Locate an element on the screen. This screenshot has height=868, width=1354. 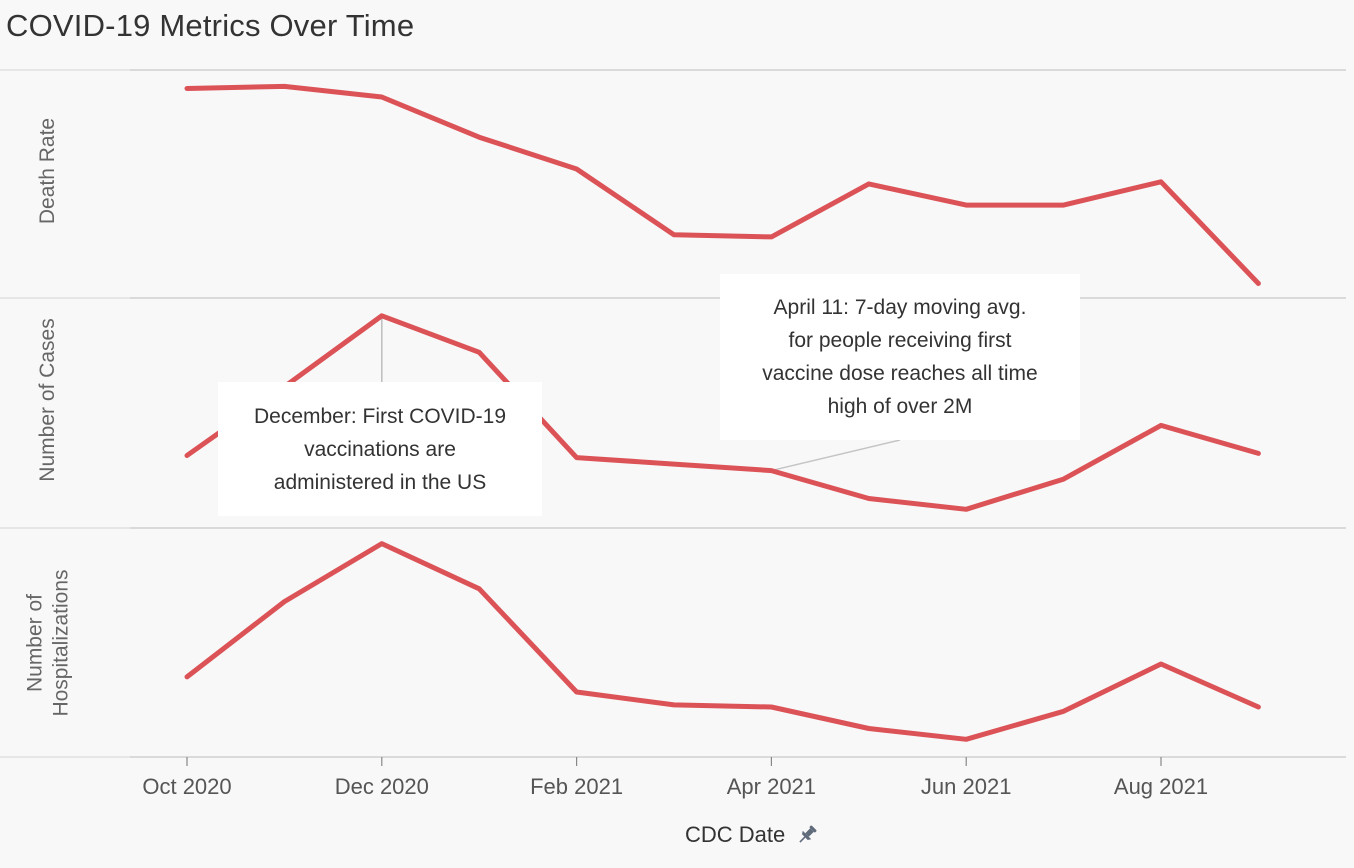
pin-icon is located at coordinates (807, 835).